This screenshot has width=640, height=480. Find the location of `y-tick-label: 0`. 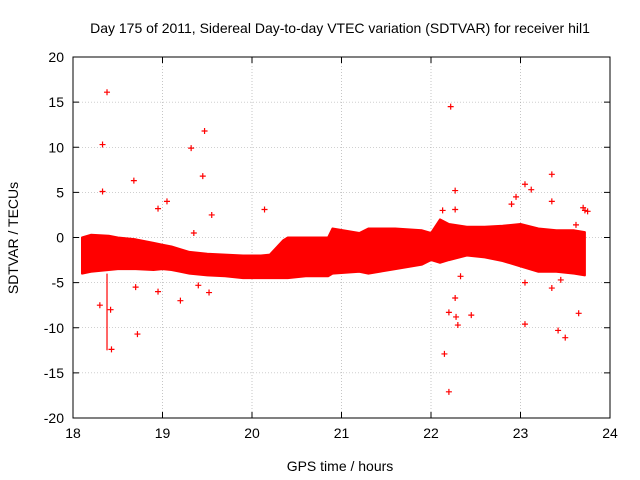

y-tick-label: 0 is located at coordinates (60, 238).